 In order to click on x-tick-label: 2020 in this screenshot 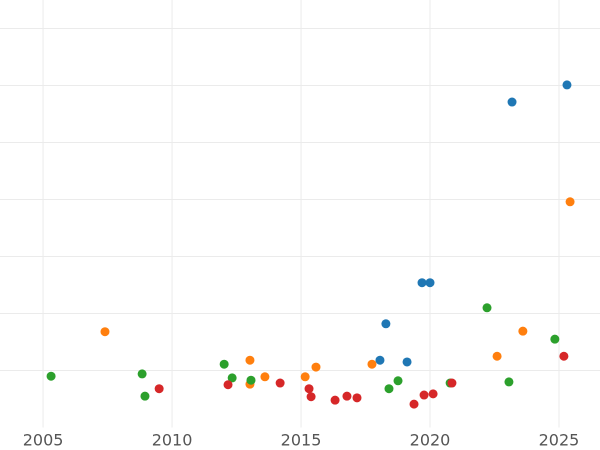, I will do `click(430, 440)`.